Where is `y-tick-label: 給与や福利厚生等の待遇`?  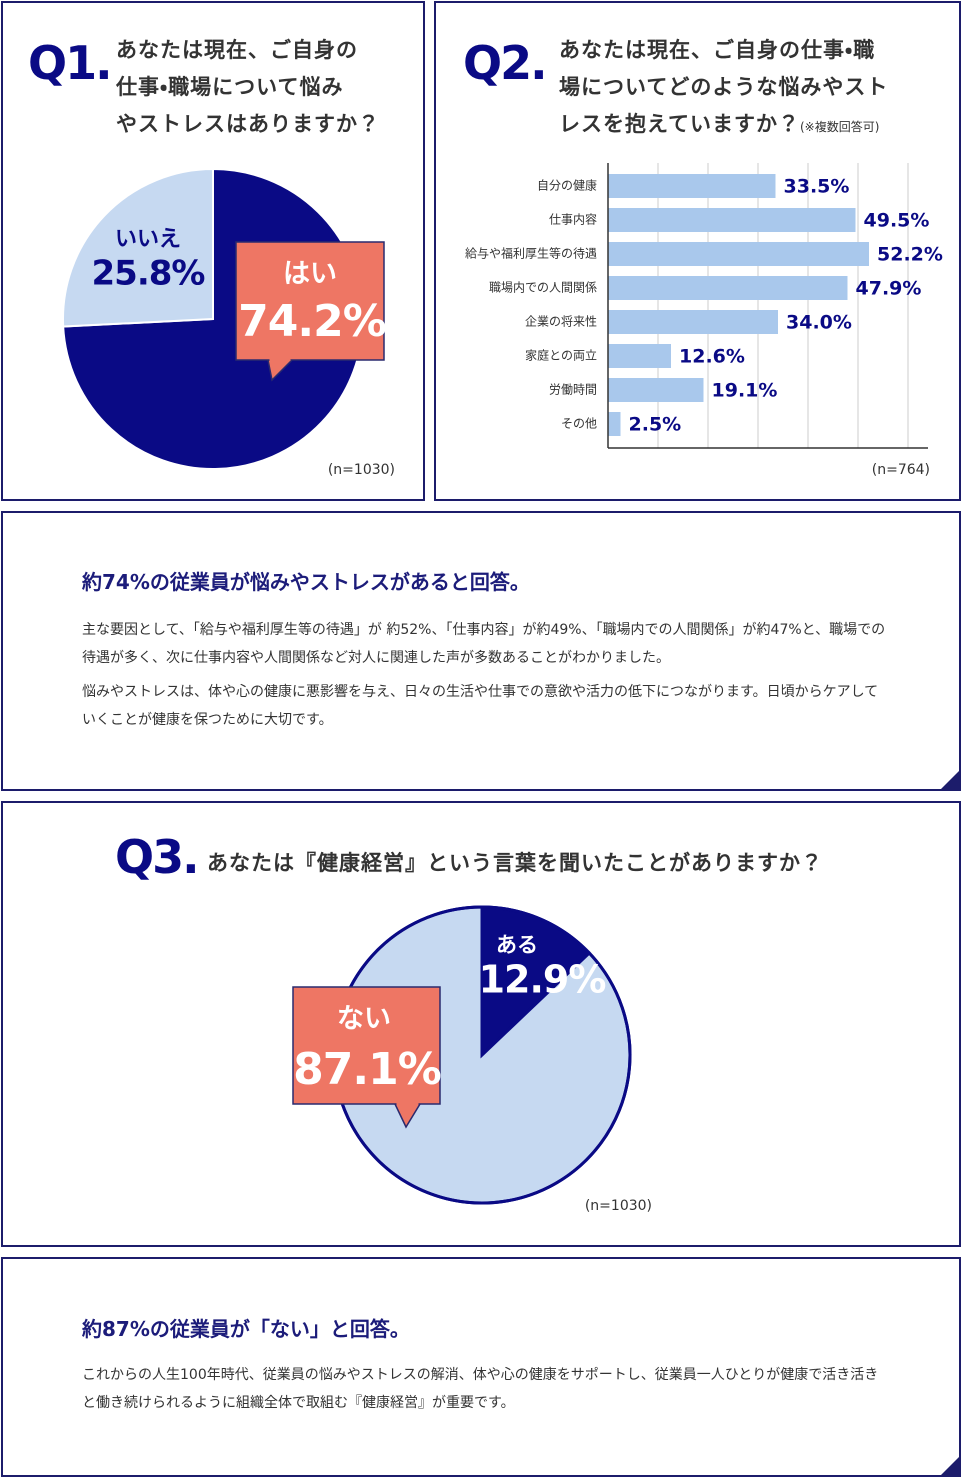 y-tick-label: 給与や福利厚生等の待遇 is located at coordinates (531, 253).